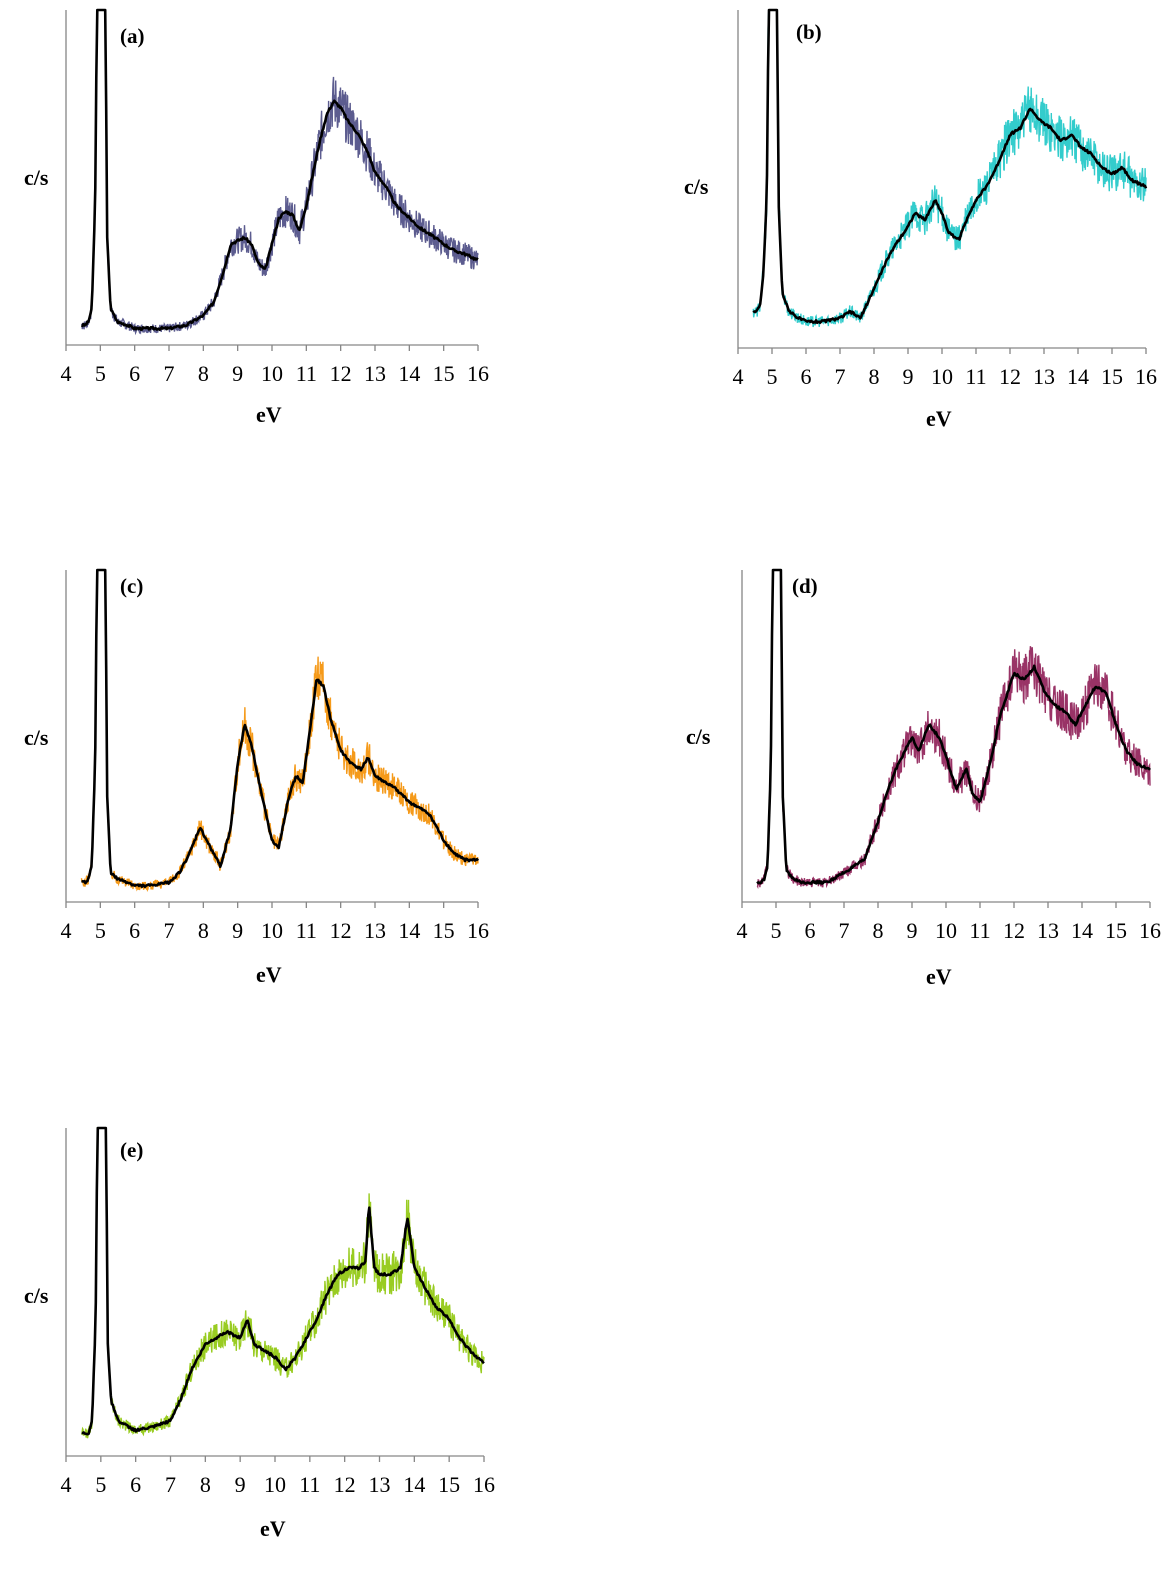  I want to click on chart-panel-e: c/s (e) 4 5 6 7 8 9 10 11 12 13 14 15 16 eV, so click(280, 1350).